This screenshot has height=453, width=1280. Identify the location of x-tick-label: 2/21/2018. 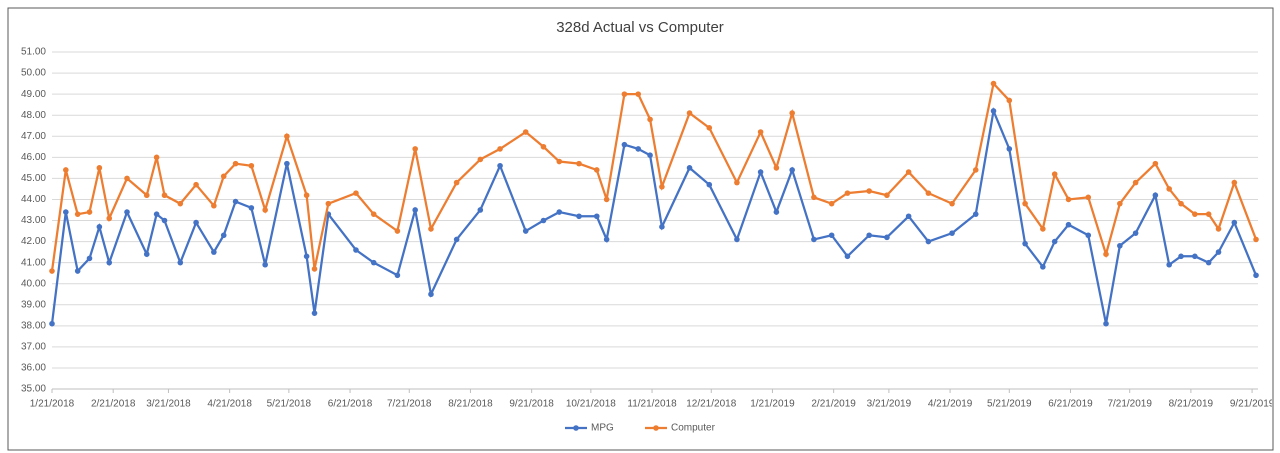
(113, 404).